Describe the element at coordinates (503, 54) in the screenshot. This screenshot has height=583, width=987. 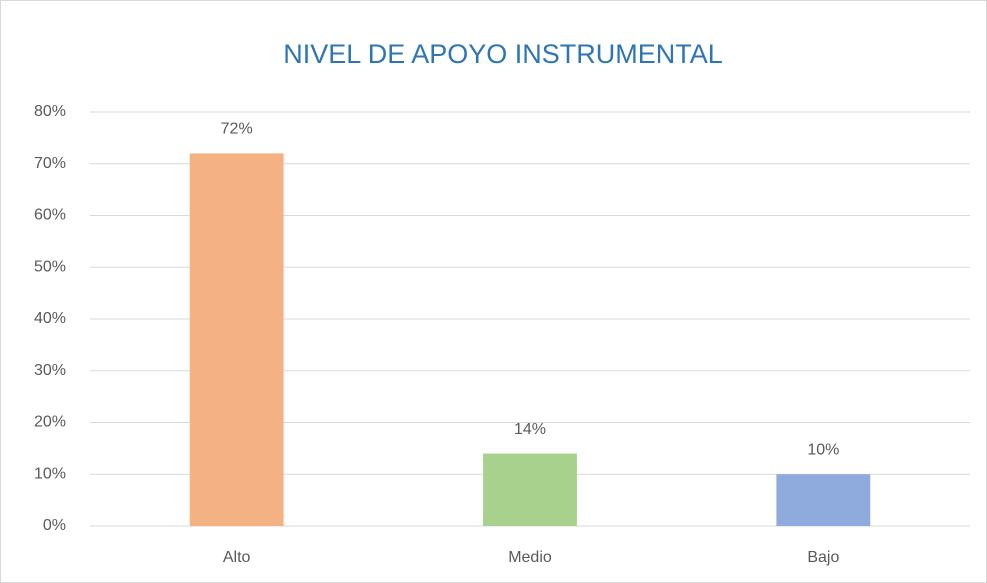
I see `chart-title: NIVEL DE APOYO INSTRUMENTAL` at that location.